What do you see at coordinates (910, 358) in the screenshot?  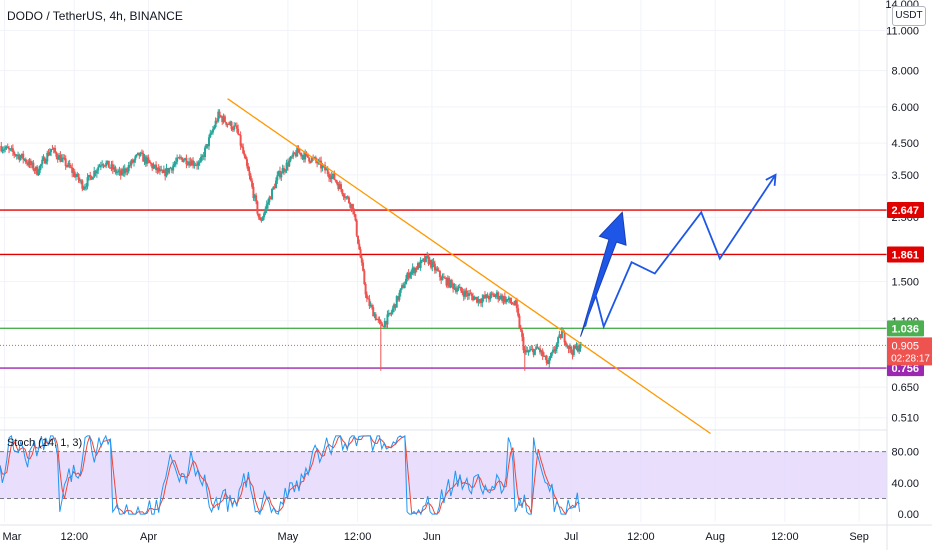 I see `bar-countdown: 02:28:17` at bounding box center [910, 358].